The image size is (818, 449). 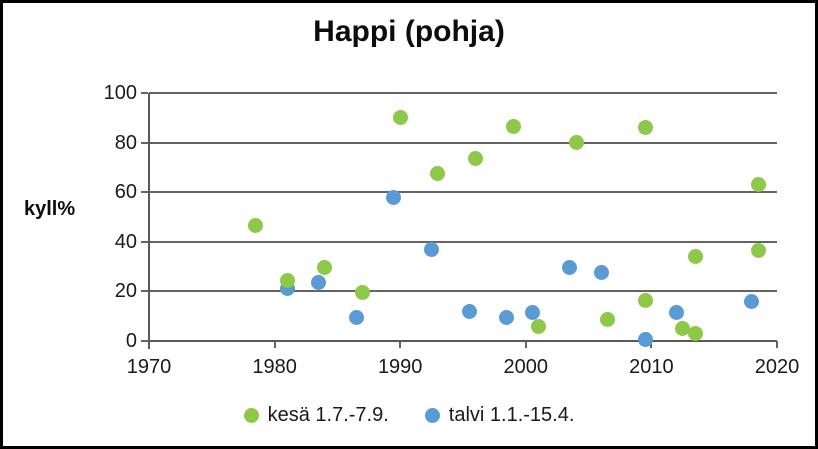 I want to click on legend-label: talvi 1.1.-15.4., so click(x=511, y=415).